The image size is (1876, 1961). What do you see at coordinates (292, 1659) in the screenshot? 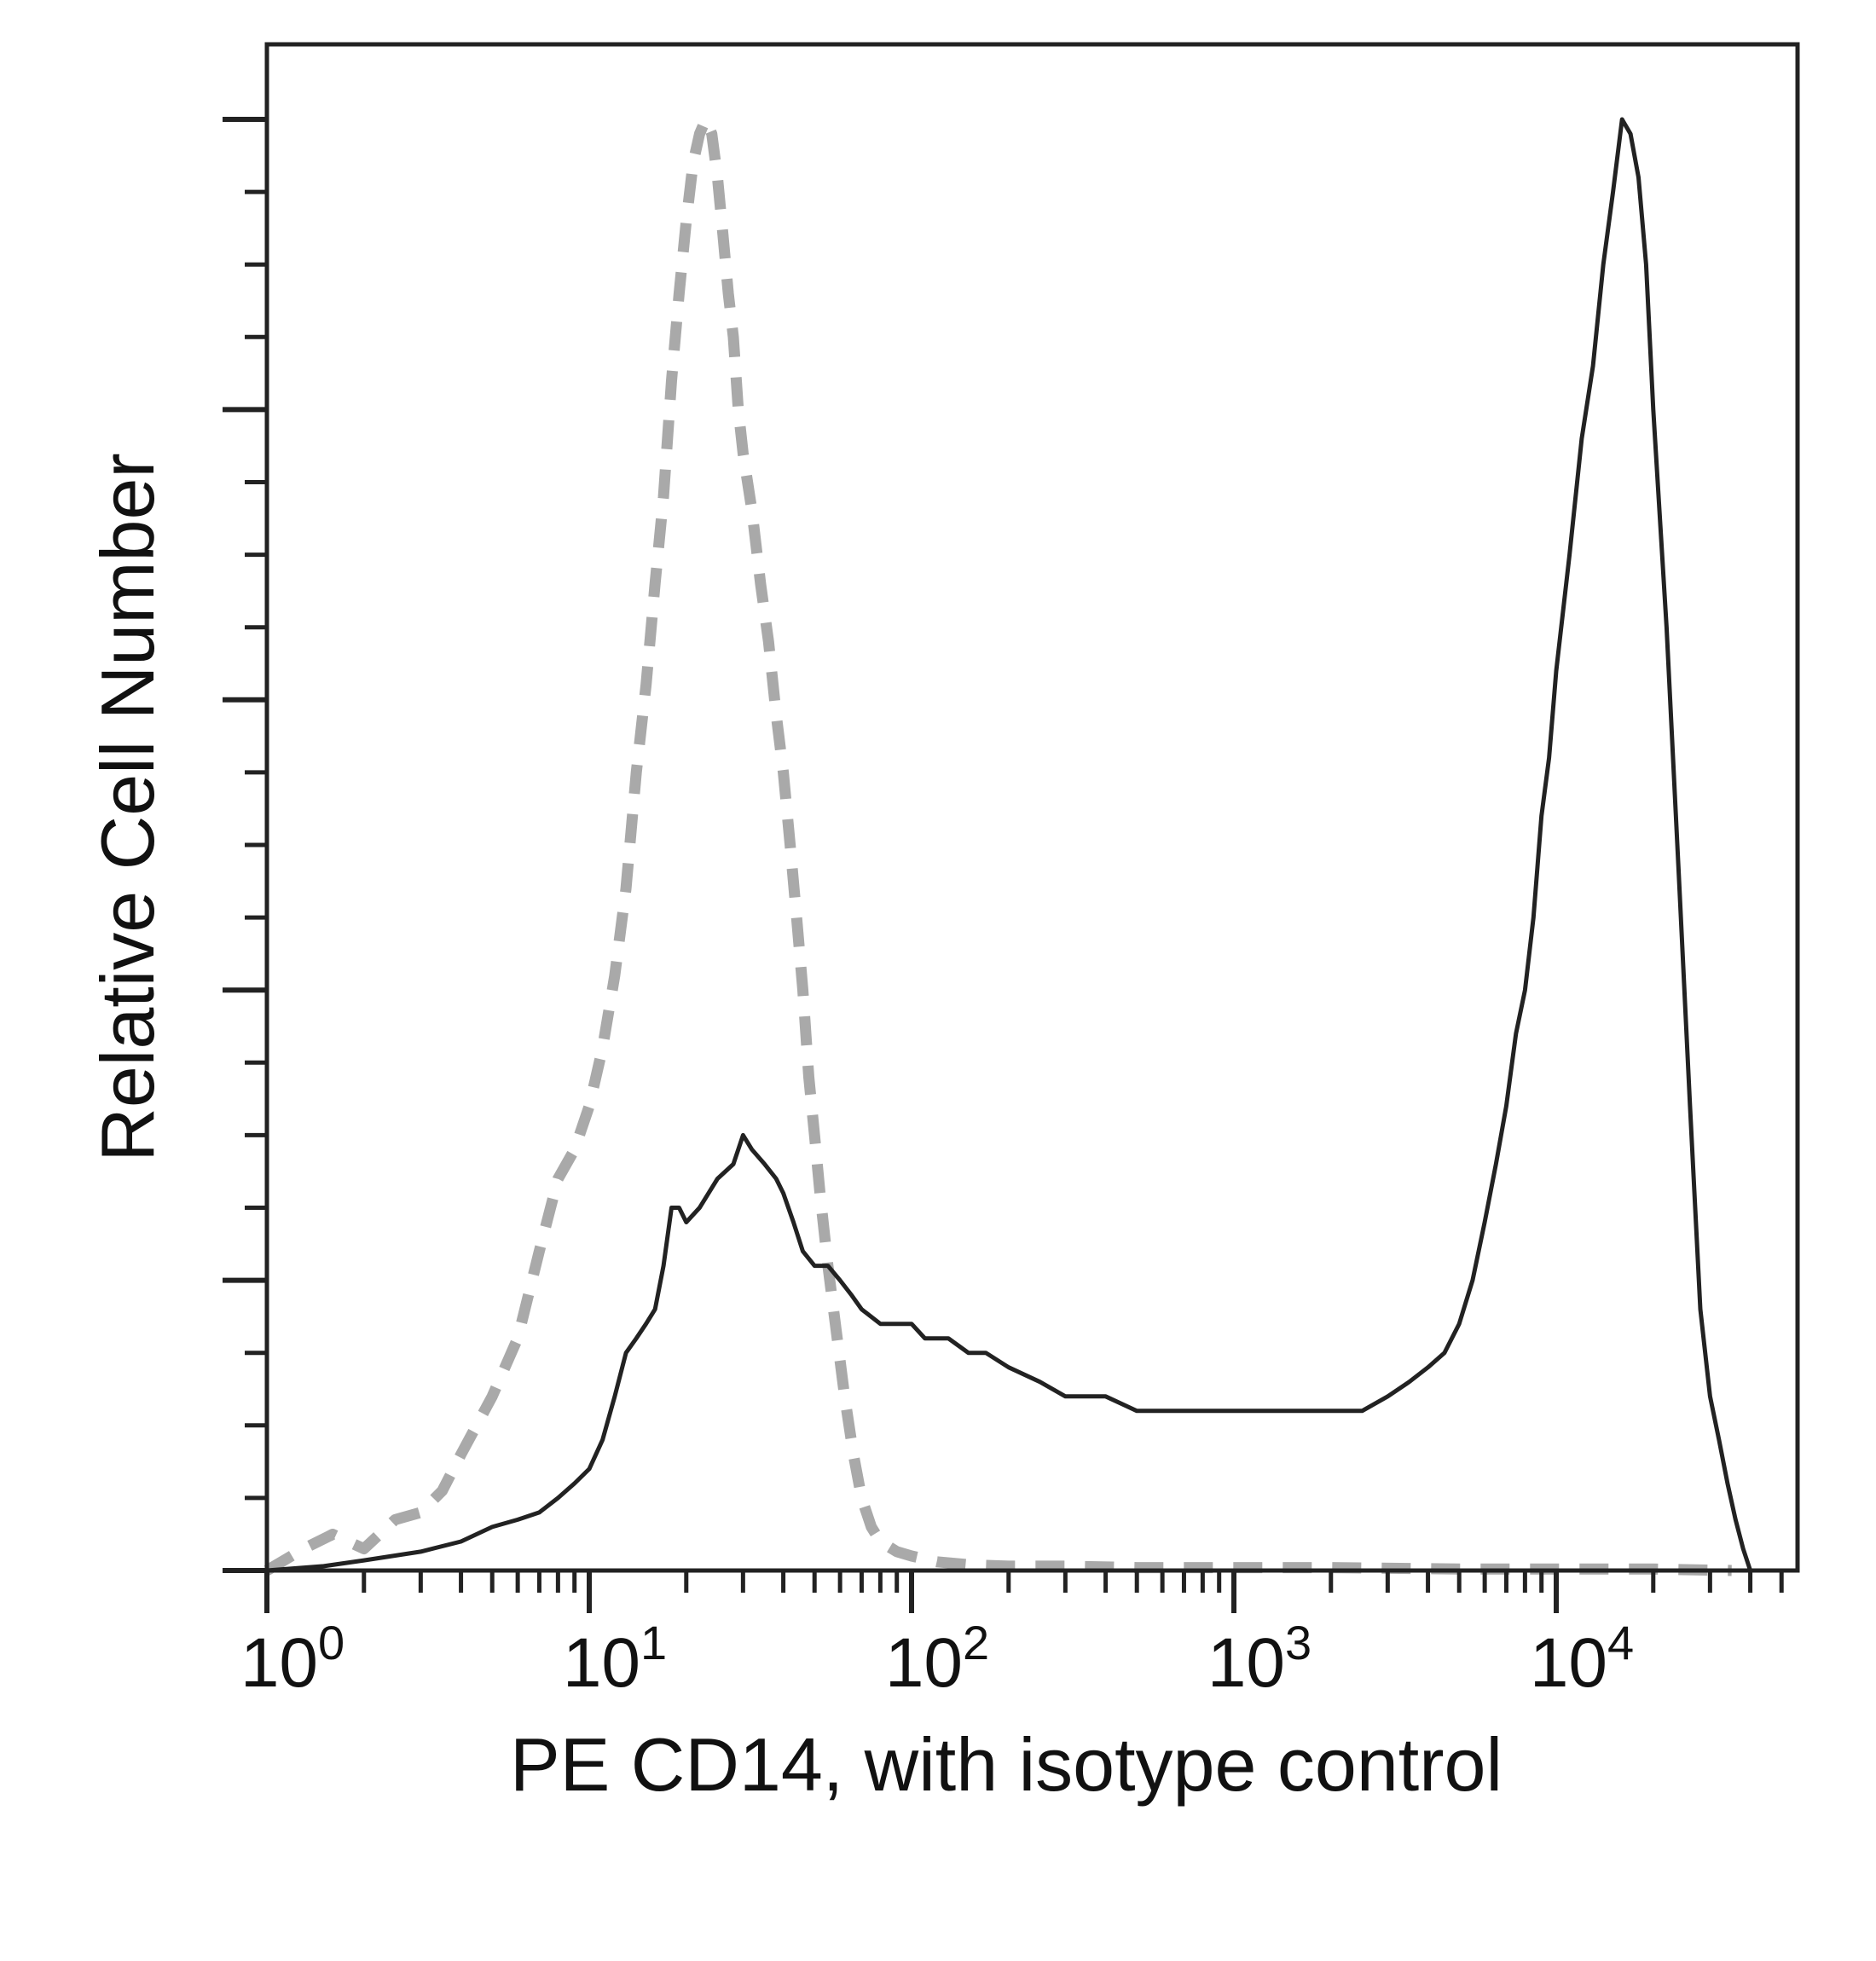
I see `x-tick-label: 10⁰` at bounding box center [292, 1659].